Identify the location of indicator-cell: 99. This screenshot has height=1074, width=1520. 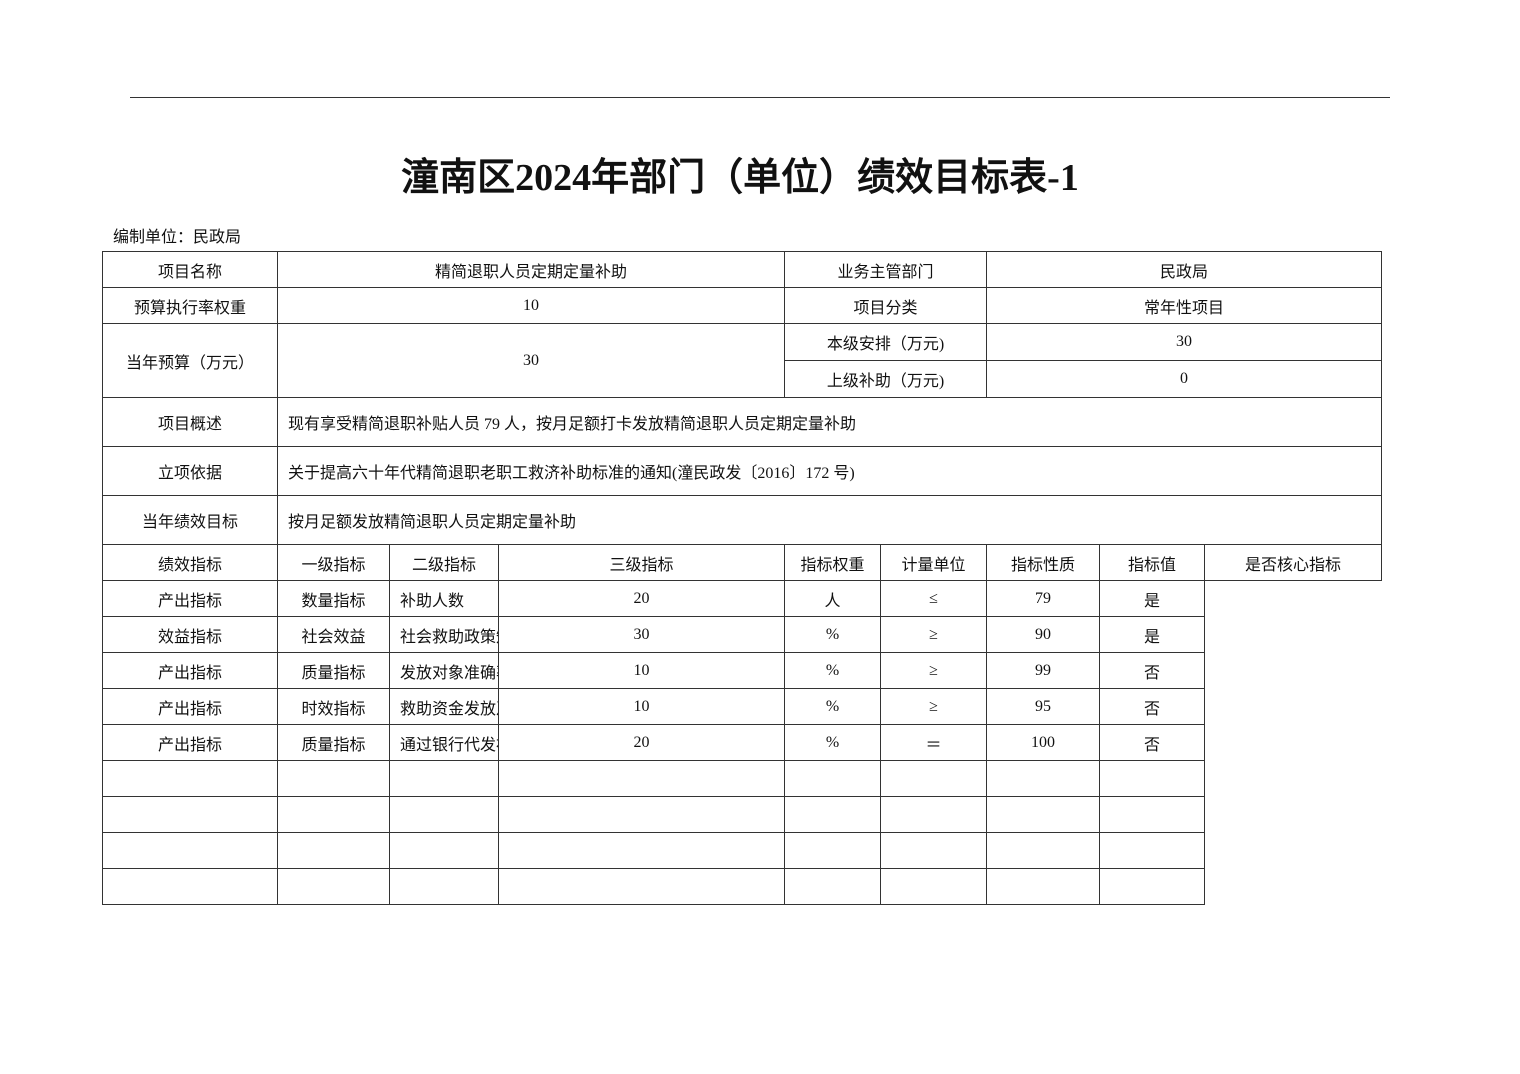
(1043, 670).